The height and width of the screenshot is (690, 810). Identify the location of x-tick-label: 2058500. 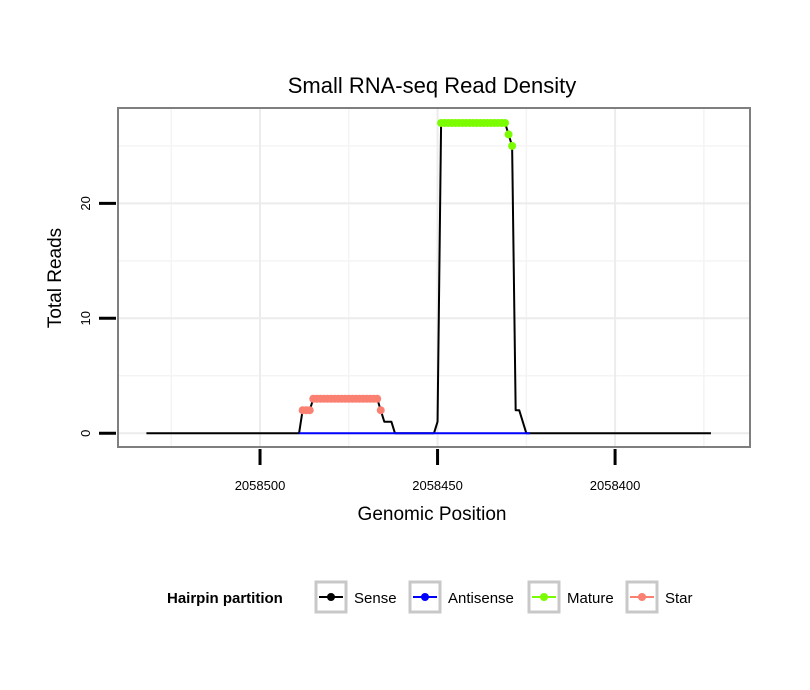
(260, 485).